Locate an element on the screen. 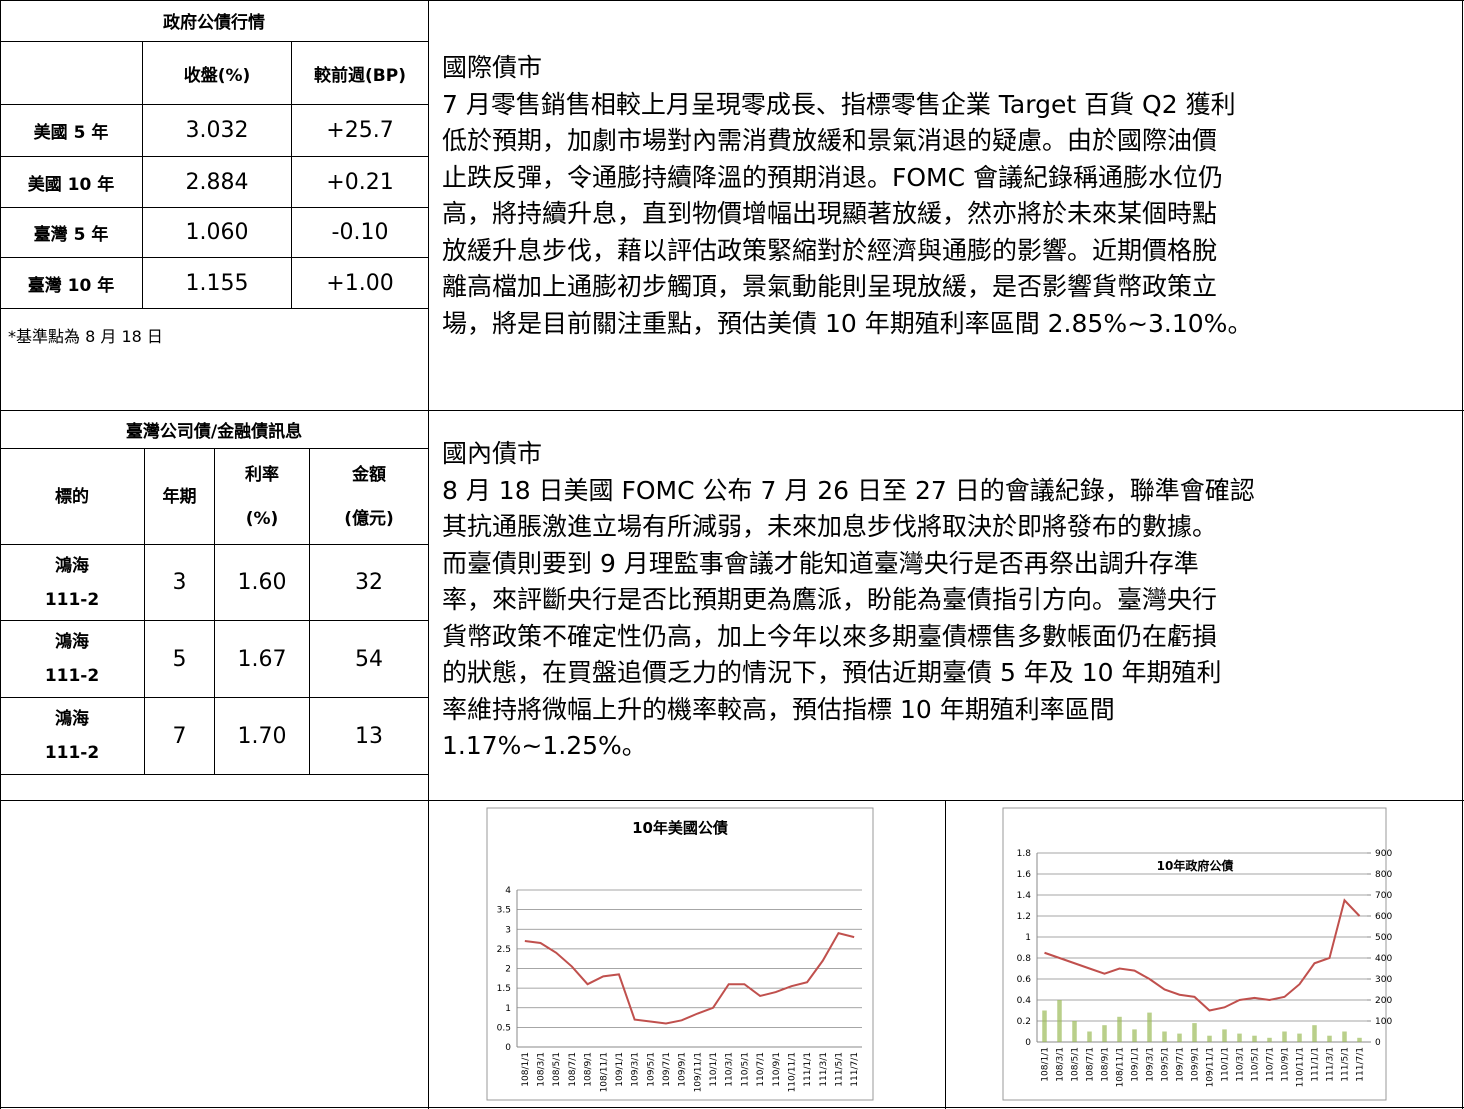 The height and width of the screenshot is (1109, 1464). domestic-title: 國內債市 is located at coordinates (492, 453).